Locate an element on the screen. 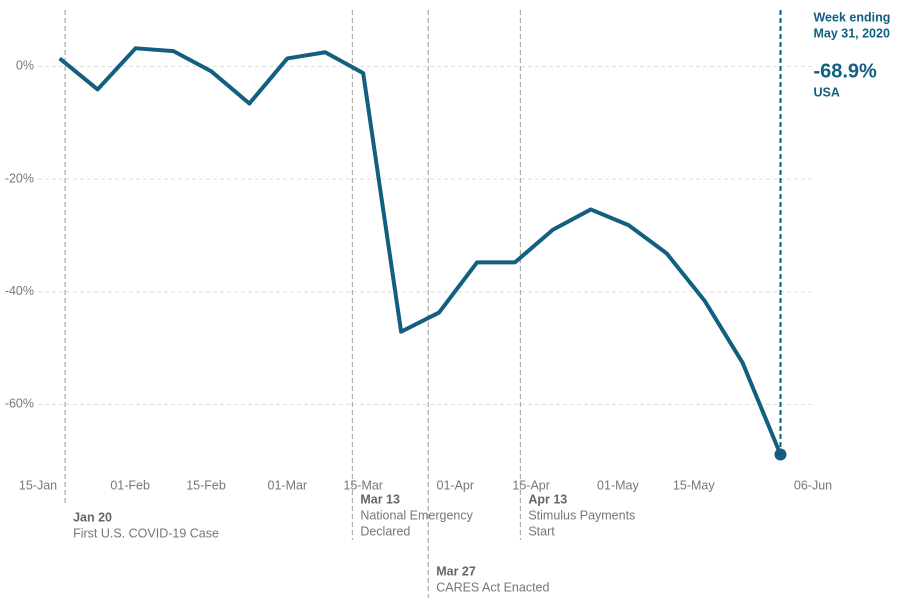  x-tick-label: 06-Jun is located at coordinates (813, 485).